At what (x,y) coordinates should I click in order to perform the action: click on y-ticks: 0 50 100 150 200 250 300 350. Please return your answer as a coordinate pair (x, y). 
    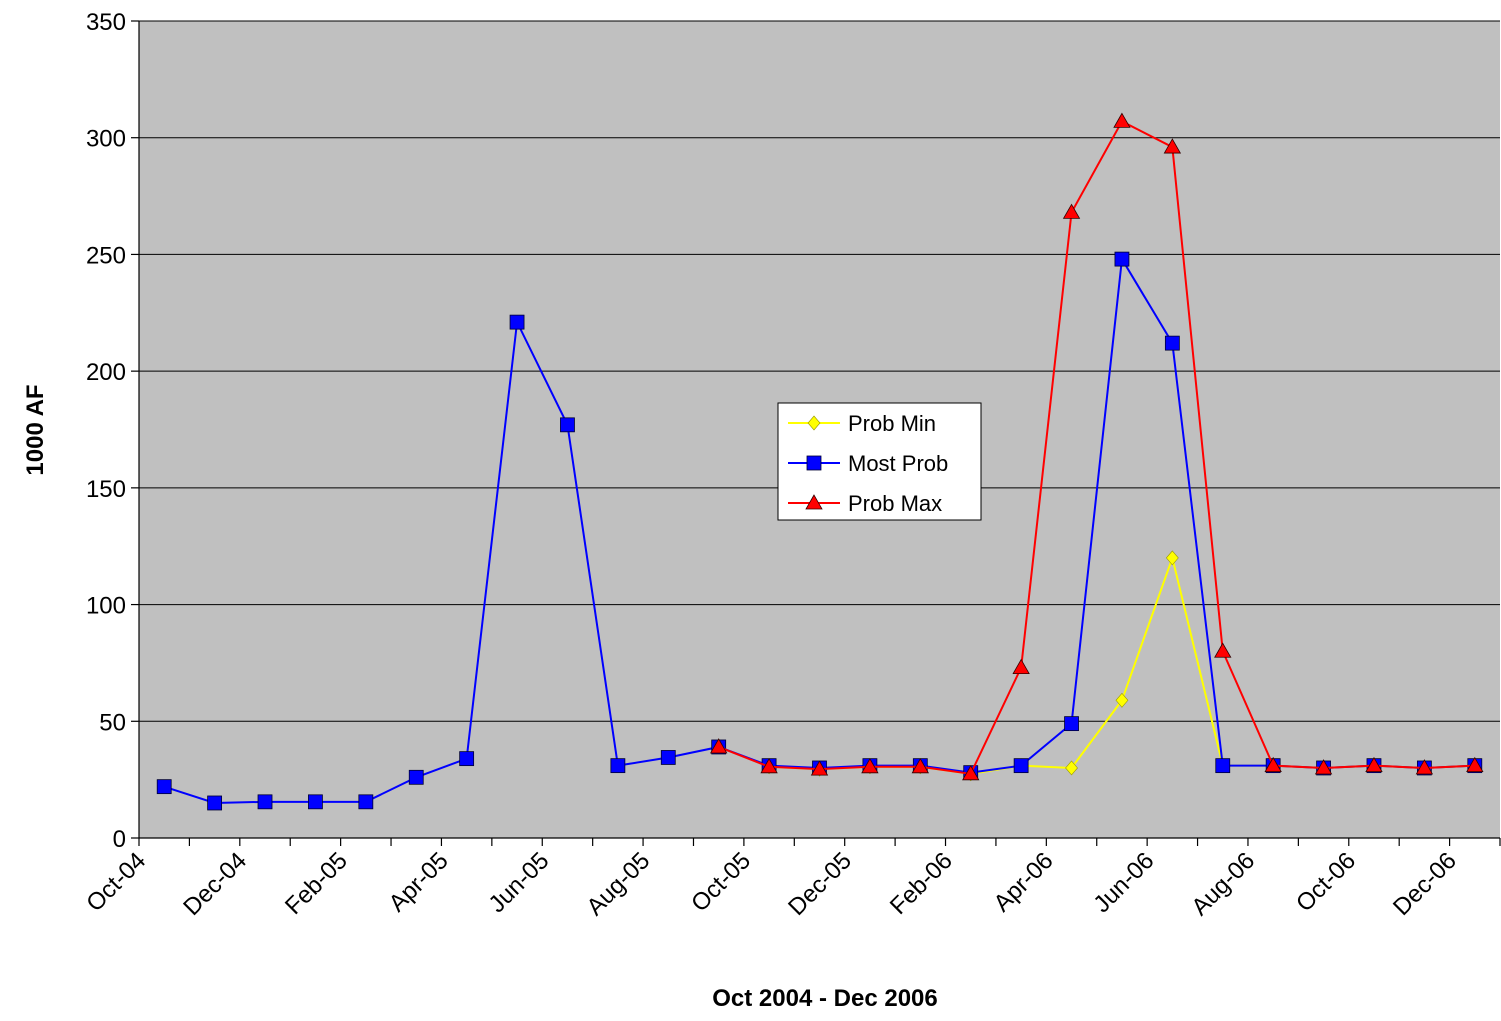
    Looking at the image, I should click on (112, 431).